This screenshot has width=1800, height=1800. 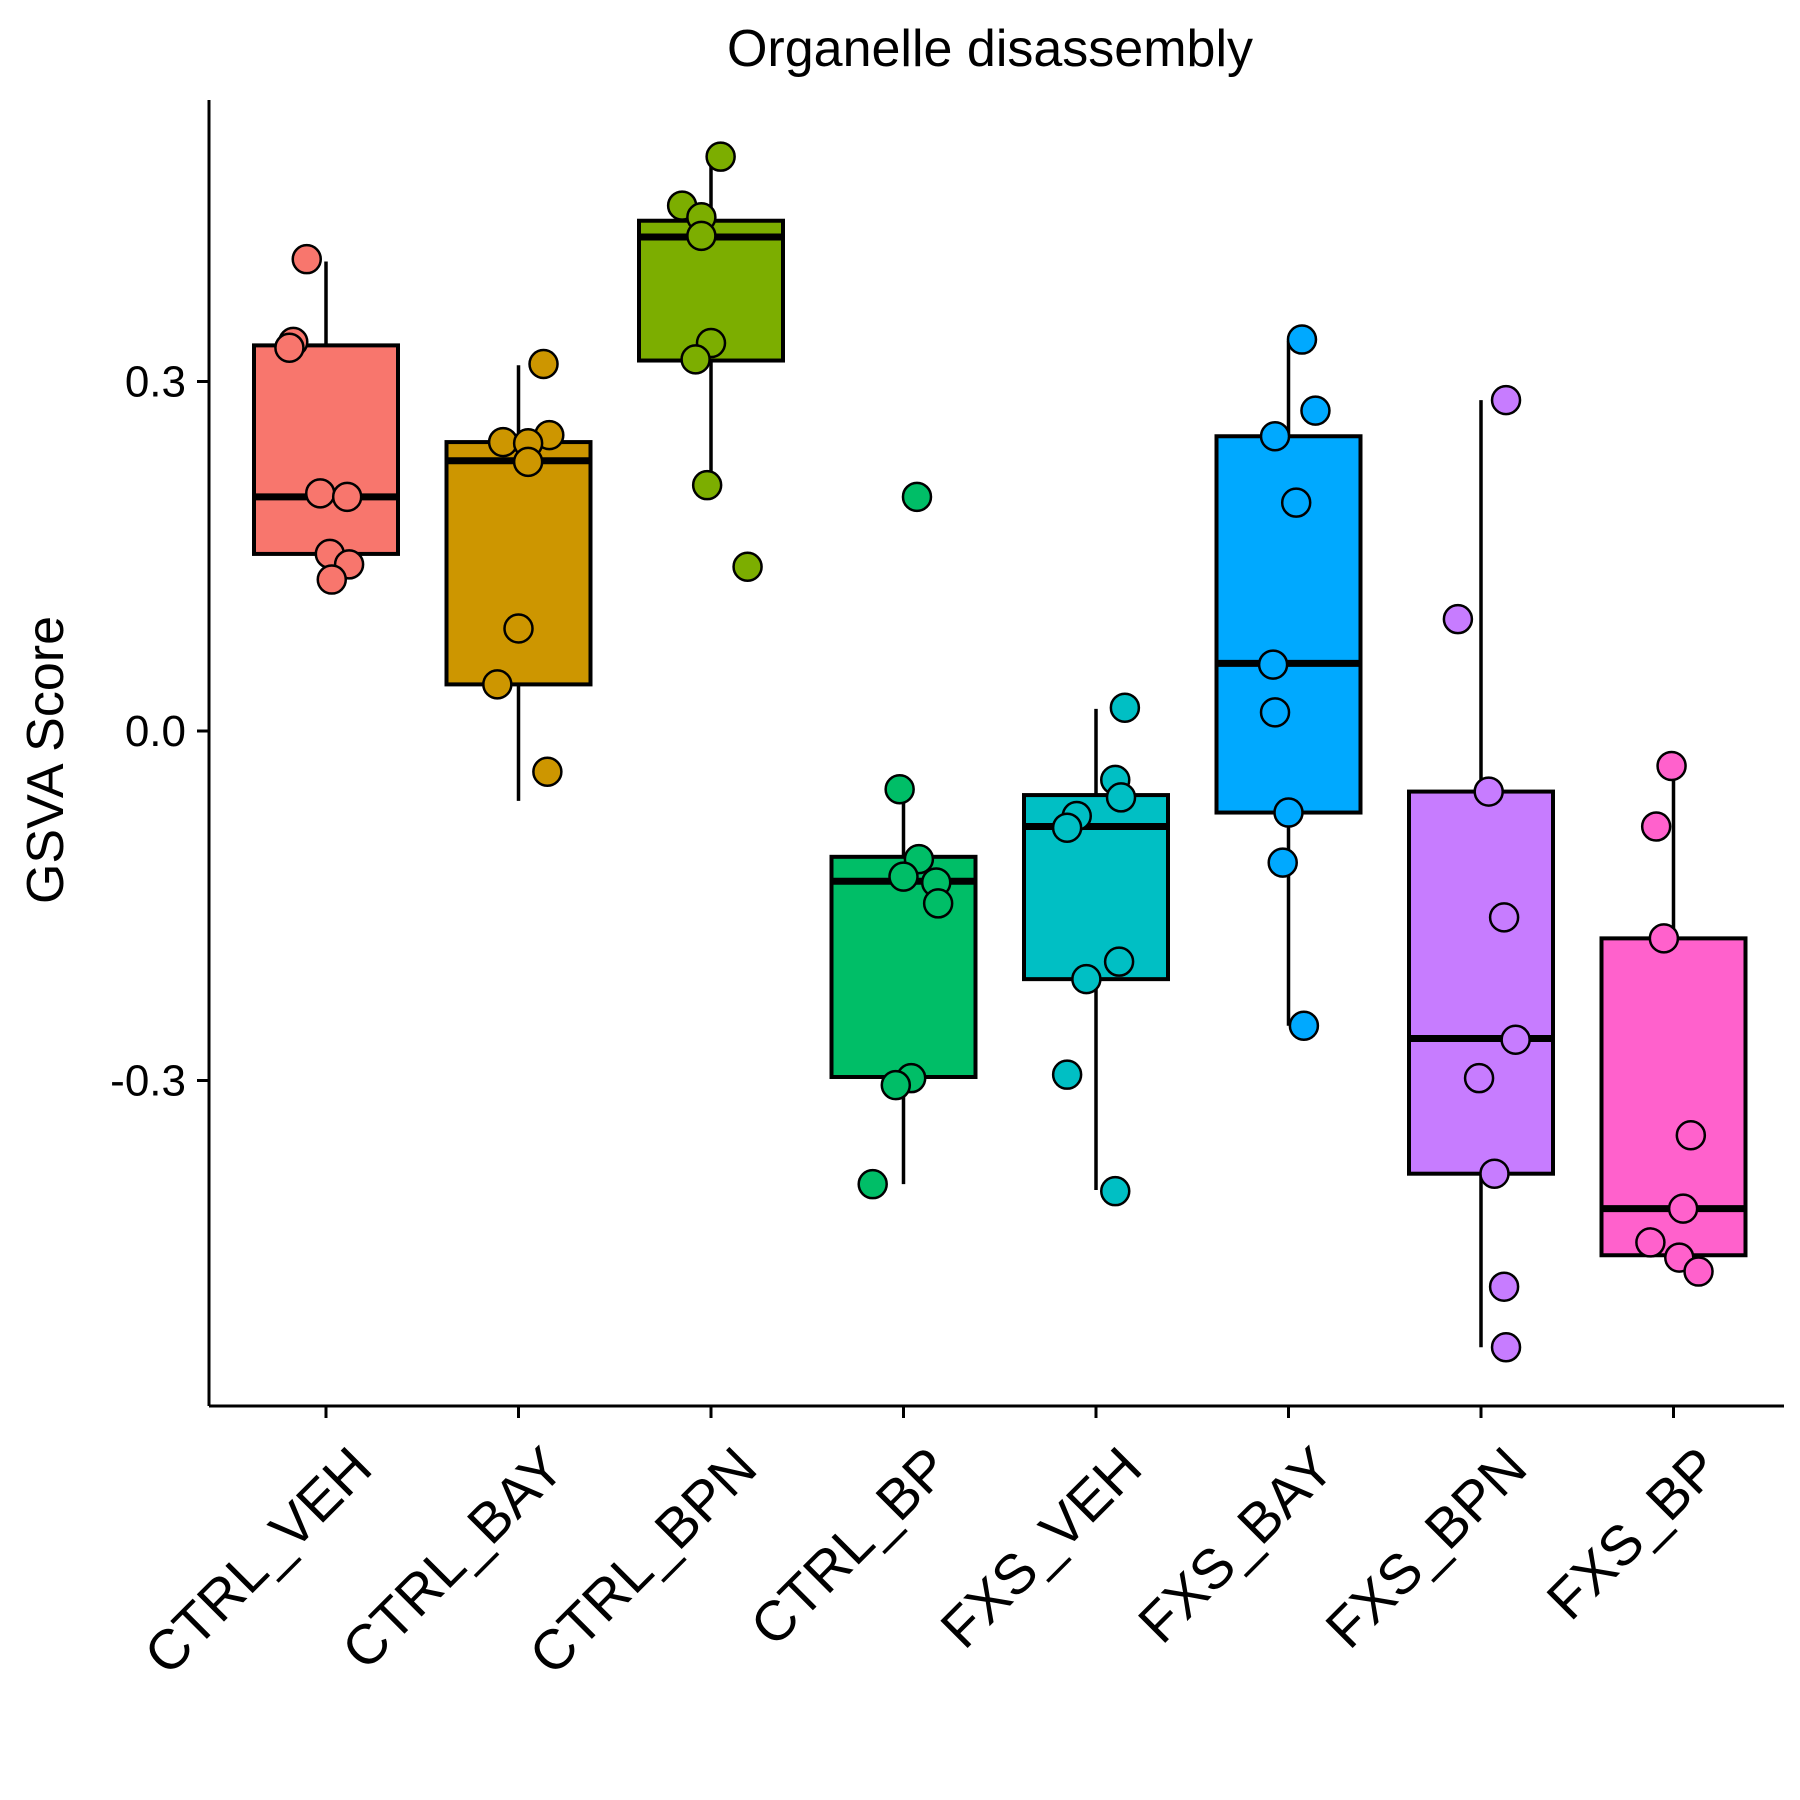 I want to click on y-axis-title: GSVA Score, so click(x=46, y=760).